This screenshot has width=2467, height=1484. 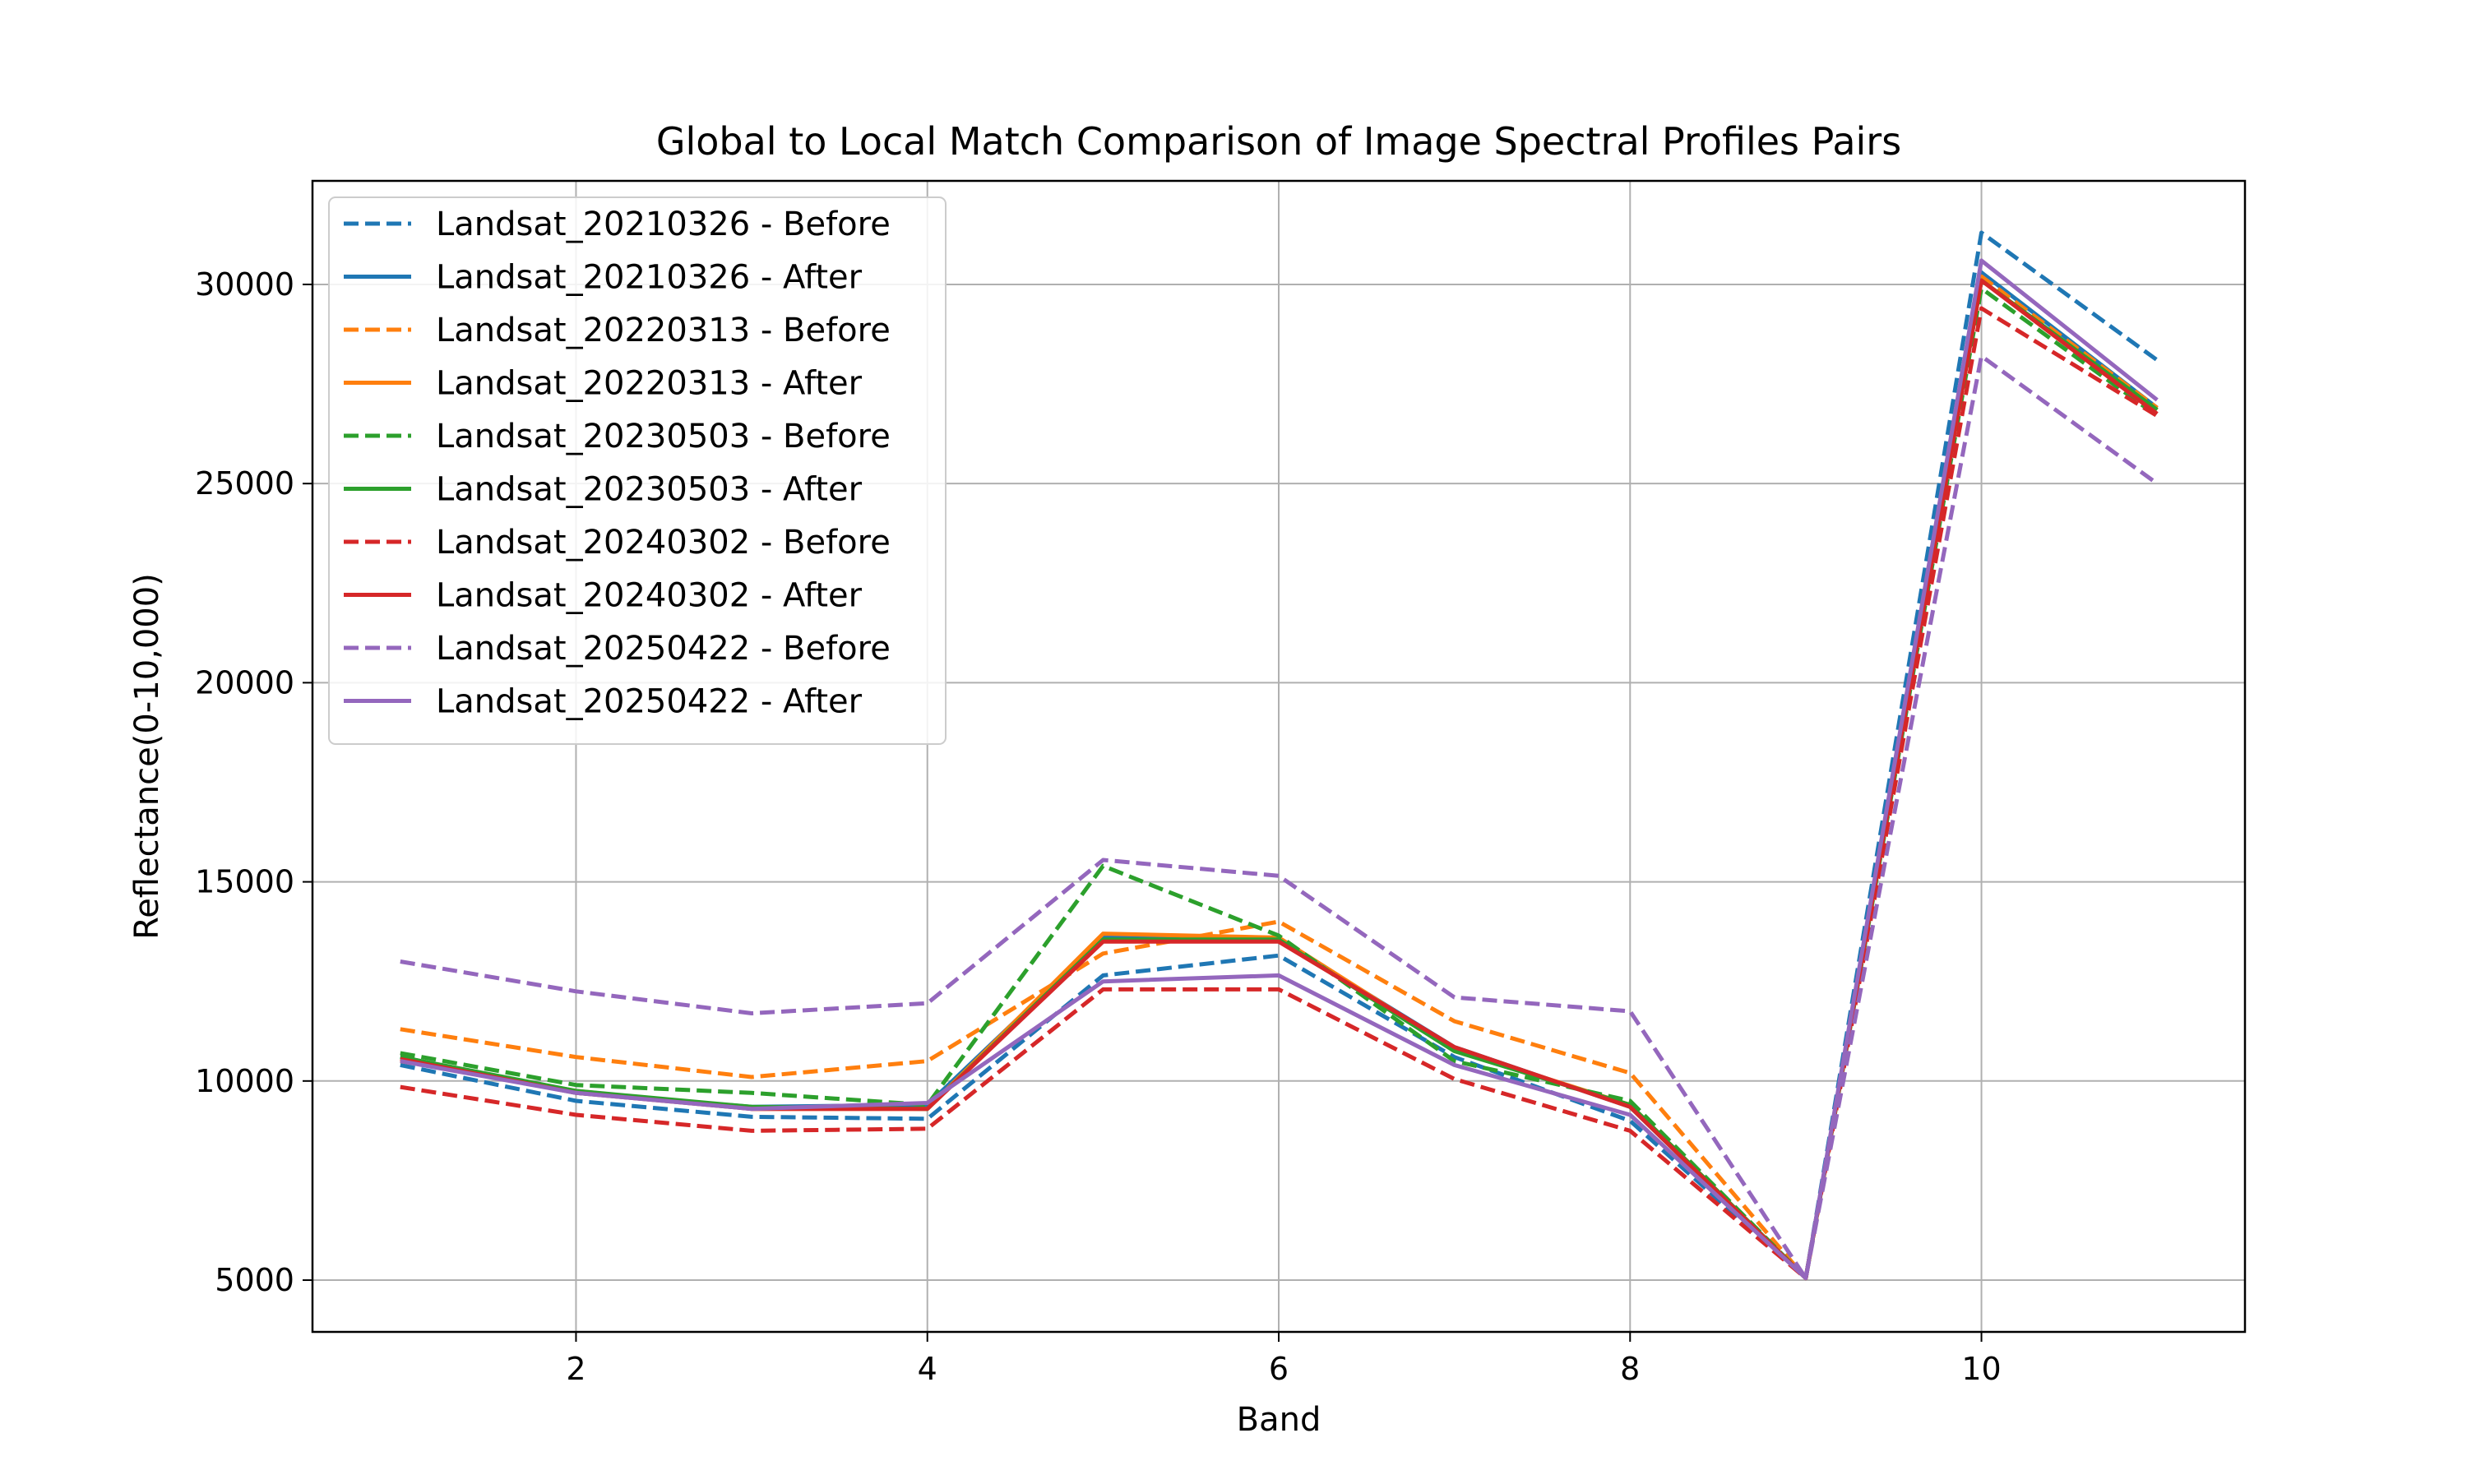 What do you see at coordinates (664, 224) in the screenshot?
I see `legend-label: Landsat_20210326 - Before` at bounding box center [664, 224].